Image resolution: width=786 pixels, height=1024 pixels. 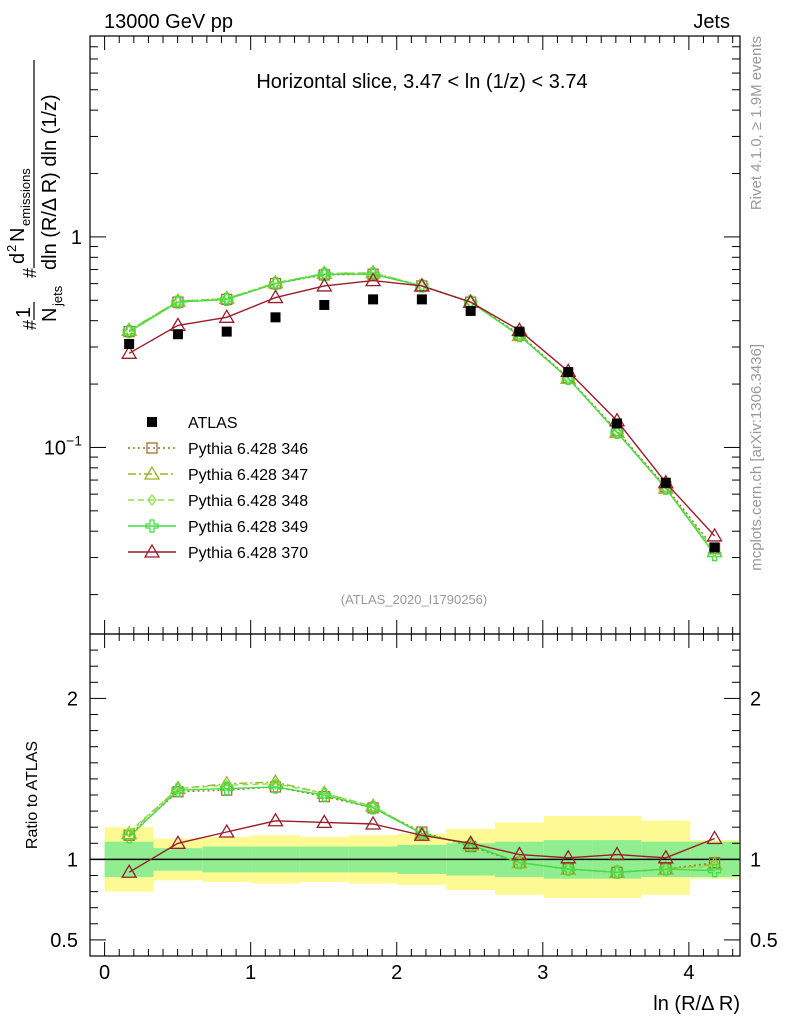 I want to click on legend-entry-pythia-6-428-346: Pythia 6.428 346, so click(x=218, y=449).